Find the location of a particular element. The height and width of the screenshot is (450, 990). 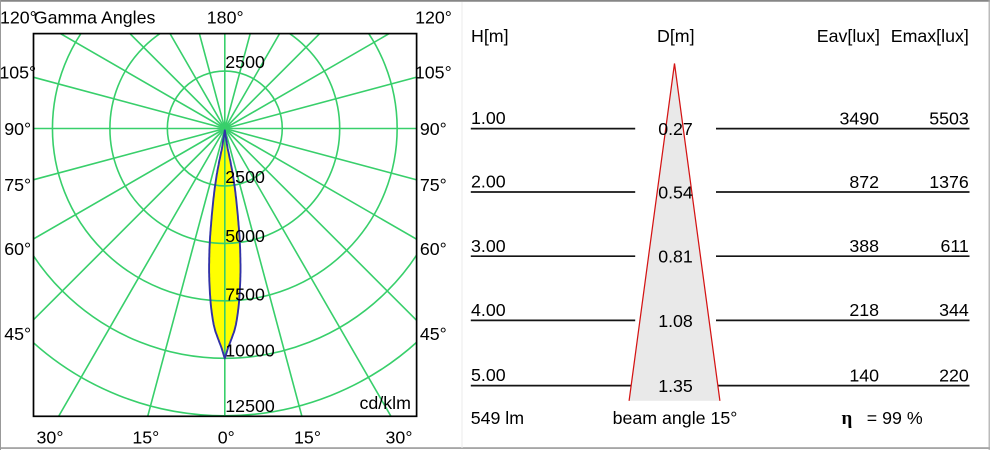

svg-text: 0.81 is located at coordinates (675, 257).